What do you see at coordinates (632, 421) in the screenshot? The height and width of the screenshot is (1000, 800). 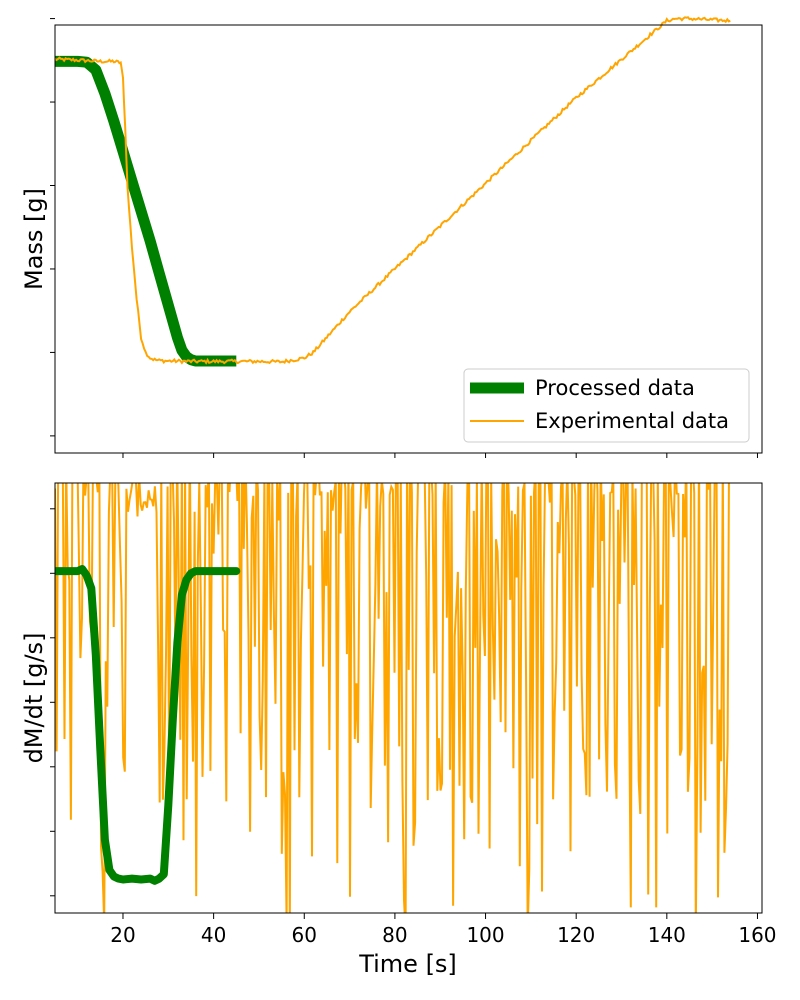 I see `legend-label-experimental: Experimental data` at bounding box center [632, 421].